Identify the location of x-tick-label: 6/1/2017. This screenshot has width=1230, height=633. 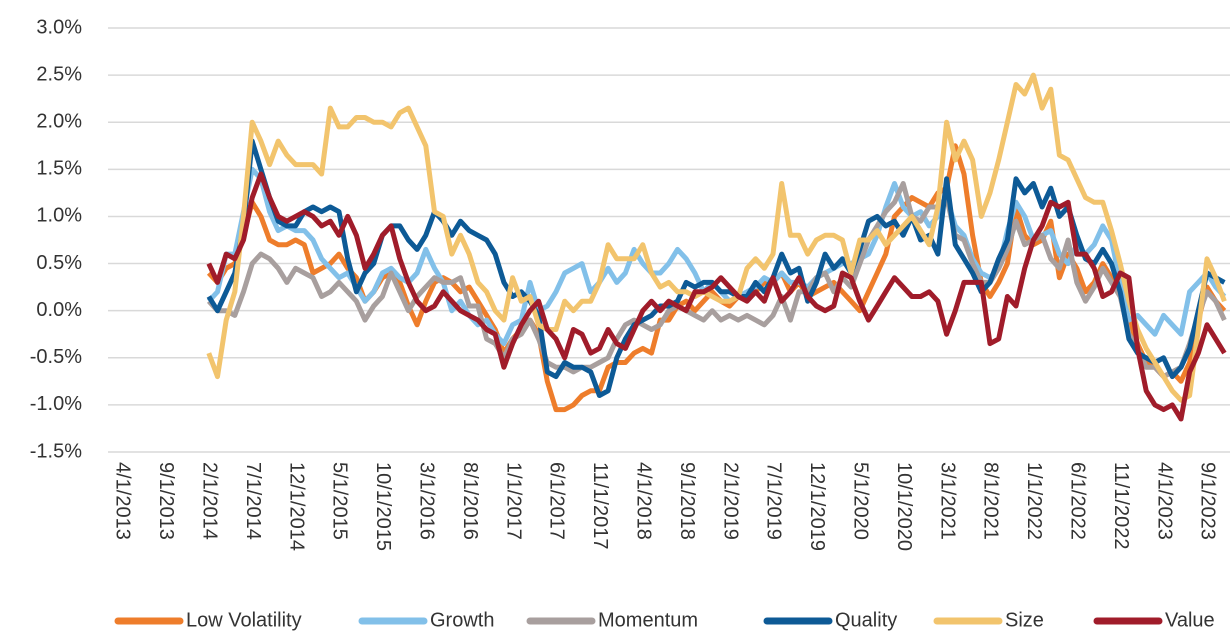
(557, 501).